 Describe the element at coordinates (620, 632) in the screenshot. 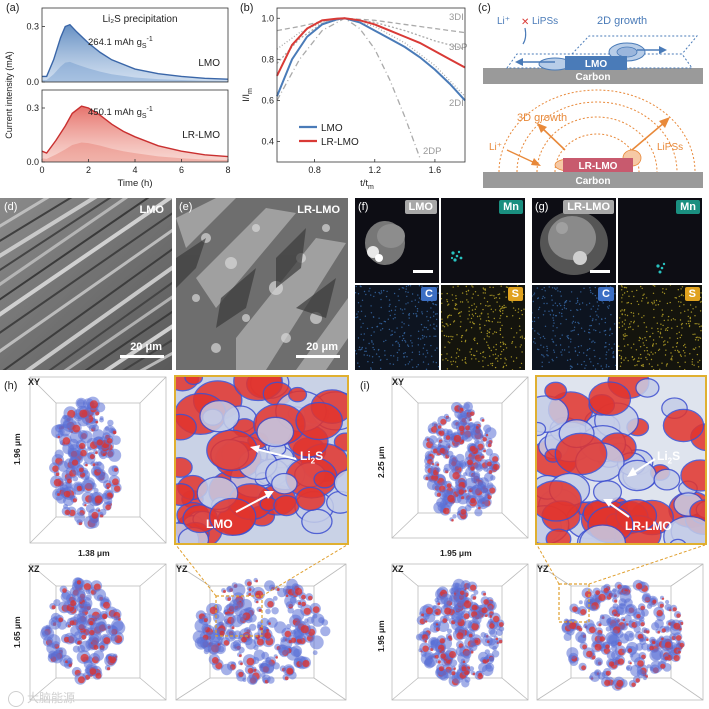

I see `panel-i-yz-view` at that location.